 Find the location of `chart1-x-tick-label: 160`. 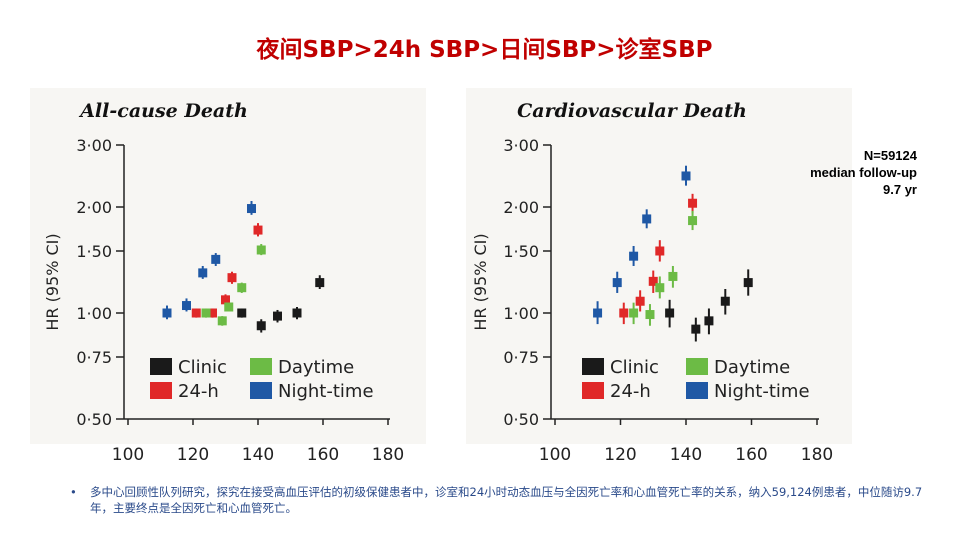

chart1-x-tick-label: 160 is located at coordinates (323, 455).